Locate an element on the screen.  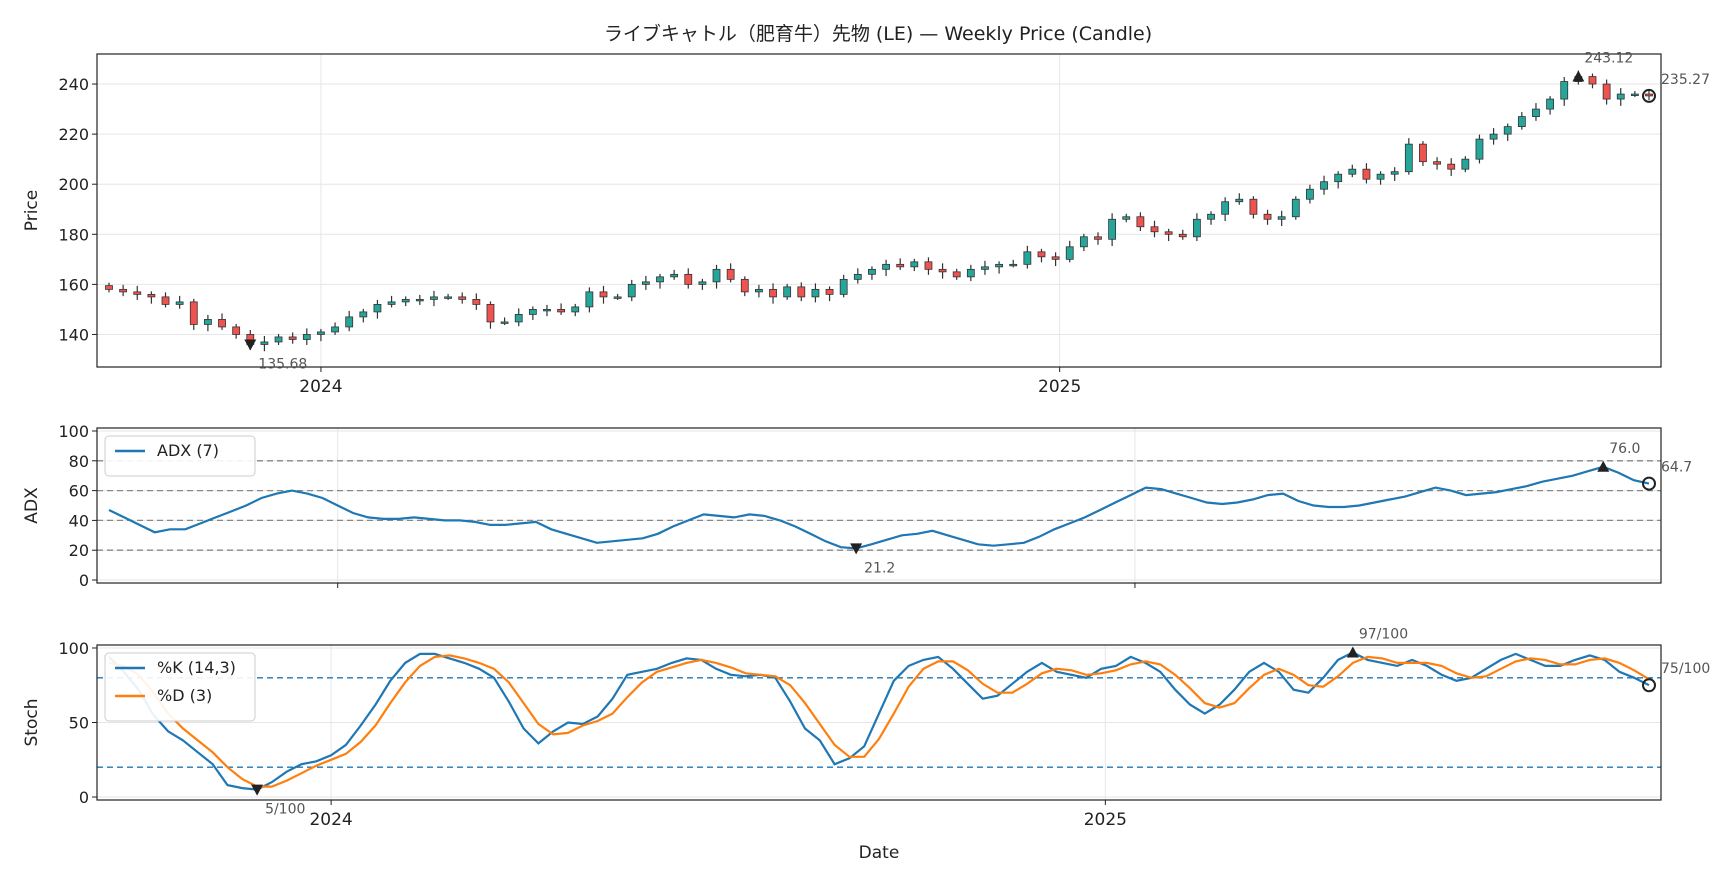
legend: %K (14,3) %D (3) is located at coordinates (180, 687).